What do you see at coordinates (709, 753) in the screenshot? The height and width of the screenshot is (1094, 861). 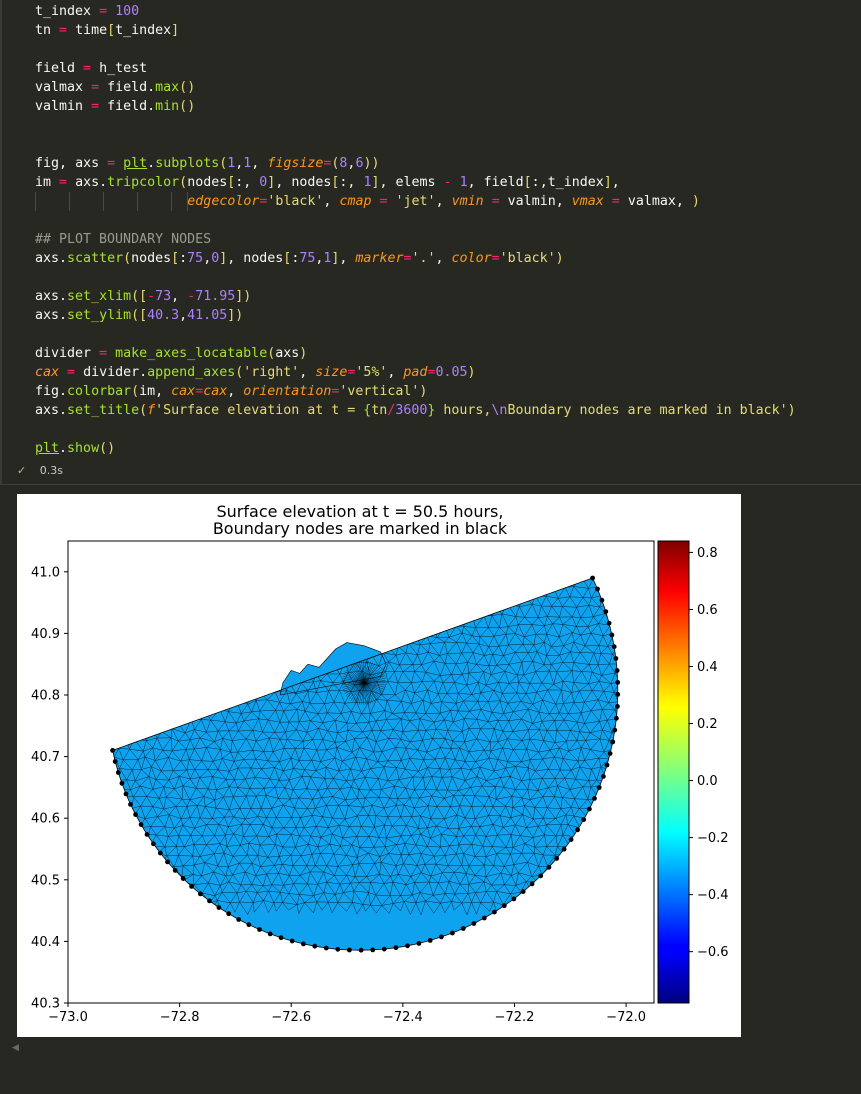 I see `colorbar-axis: 0.8 0.6 0.4 0.2 0.0 −0.2 −0.4 −0.6` at bounding box center [709, 753].